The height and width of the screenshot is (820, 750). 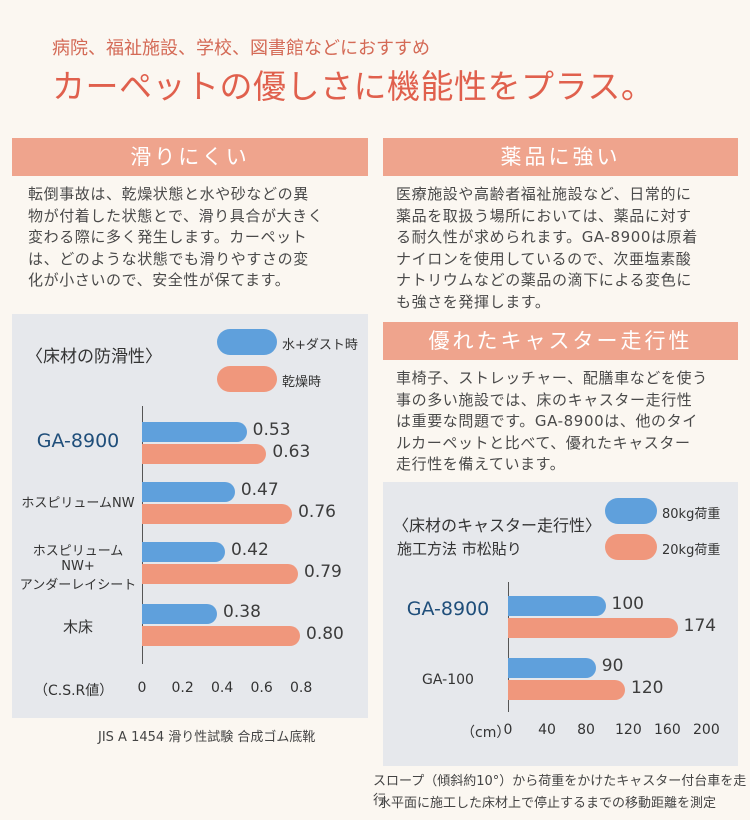 I want to click on text-line: 薬品を取扱う場所においては、薬品に対す, so click(x=544, y=215).